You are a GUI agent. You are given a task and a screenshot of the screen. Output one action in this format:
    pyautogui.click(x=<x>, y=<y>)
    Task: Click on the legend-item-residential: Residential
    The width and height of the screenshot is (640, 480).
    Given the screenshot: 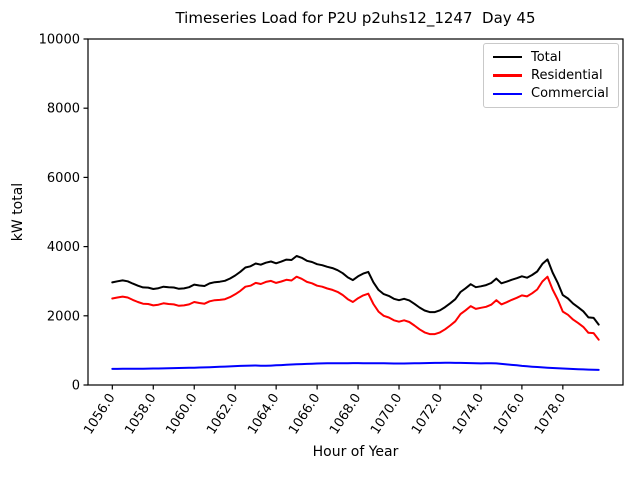 What is the action you would take?
    pyautogui.click(x=551, y=75)
    